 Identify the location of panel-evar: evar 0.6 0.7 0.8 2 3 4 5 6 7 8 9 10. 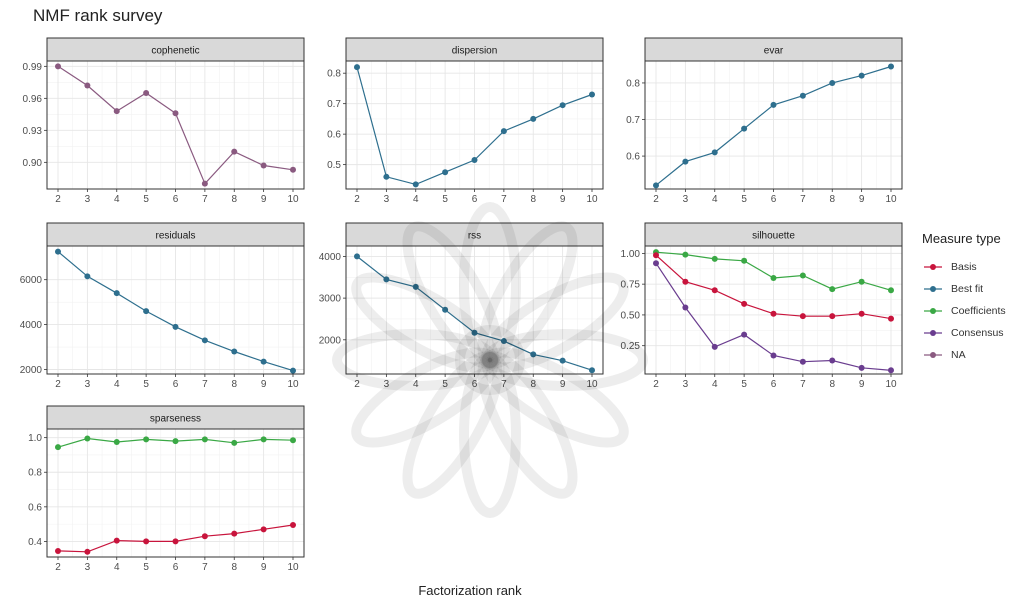
(764, 121).